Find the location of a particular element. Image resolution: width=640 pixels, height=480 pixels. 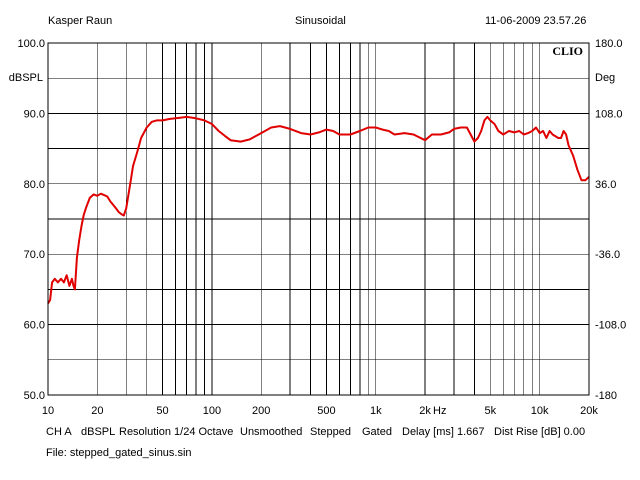

x-tick-label: 200 is located at coordinates (261, 411).